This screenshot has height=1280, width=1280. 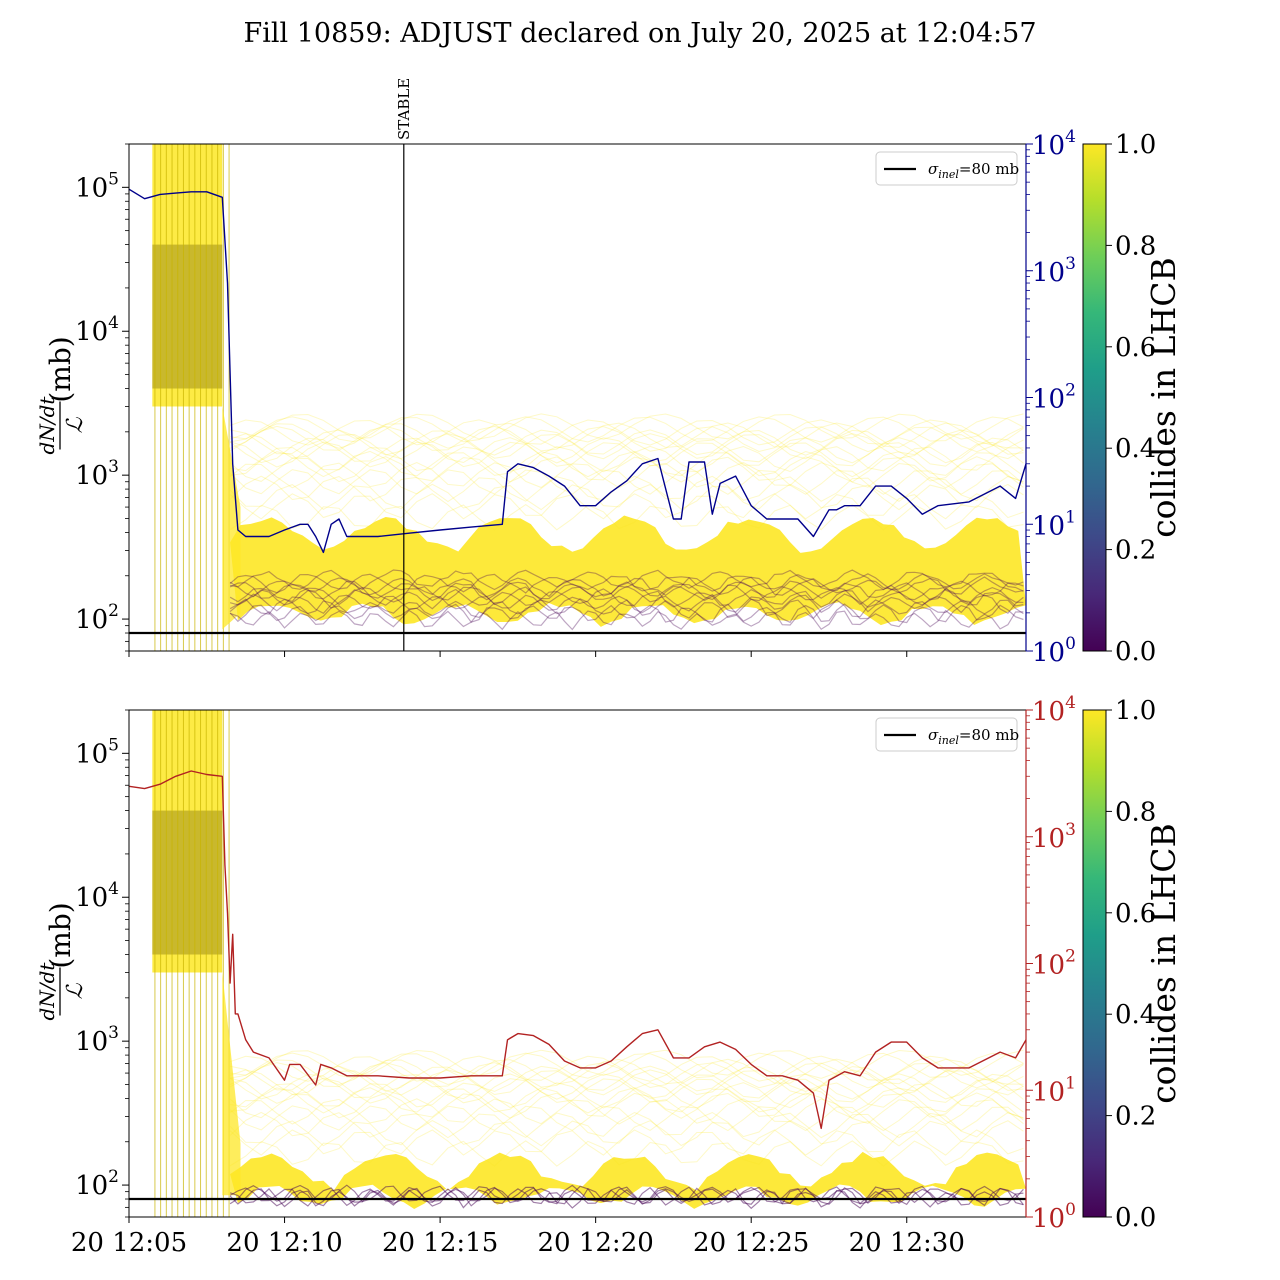 What do you see at coordinates (907, 1243) in the screenshot?
I see `bottom-xtick-label: 20 12:30` at bounding box center [907, 1243].